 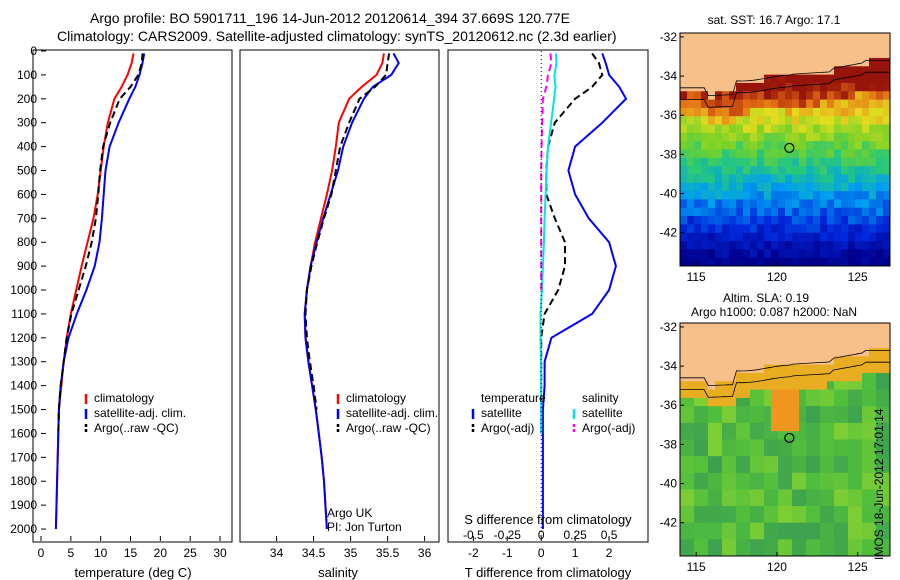 I want to click on y-tick-label: 2000, so click(x=23, y=529).